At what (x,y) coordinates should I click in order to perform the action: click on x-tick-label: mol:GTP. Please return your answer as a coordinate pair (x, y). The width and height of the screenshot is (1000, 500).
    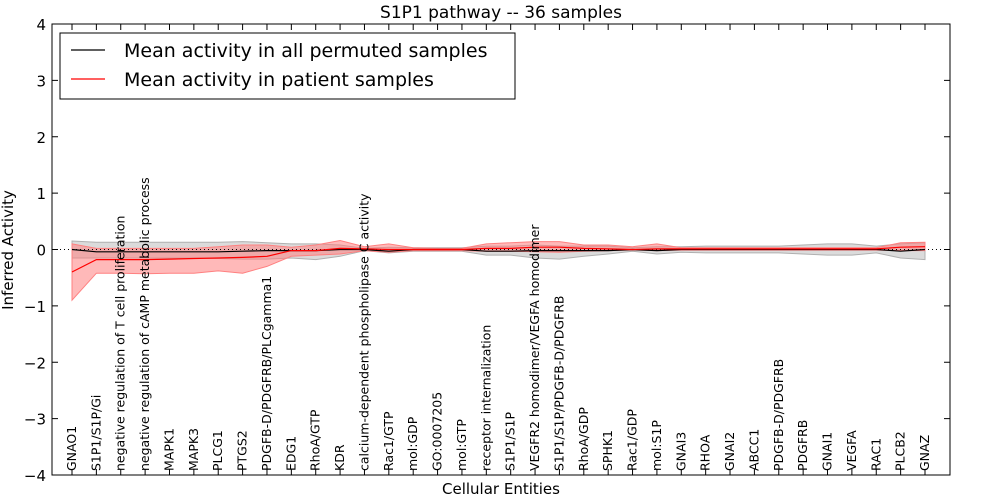
    Looking at the image, I should click on (461, 445).